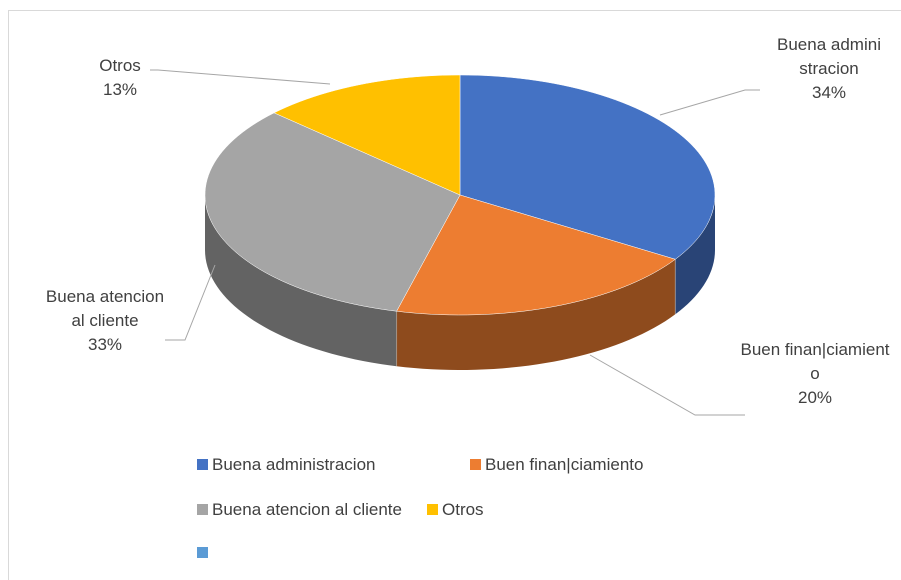 The height and width of the screenshot is (580, 901). Describe the element at coordinates (829, 92) in the screenshot. I see `data-label-value: 34%` at that location.